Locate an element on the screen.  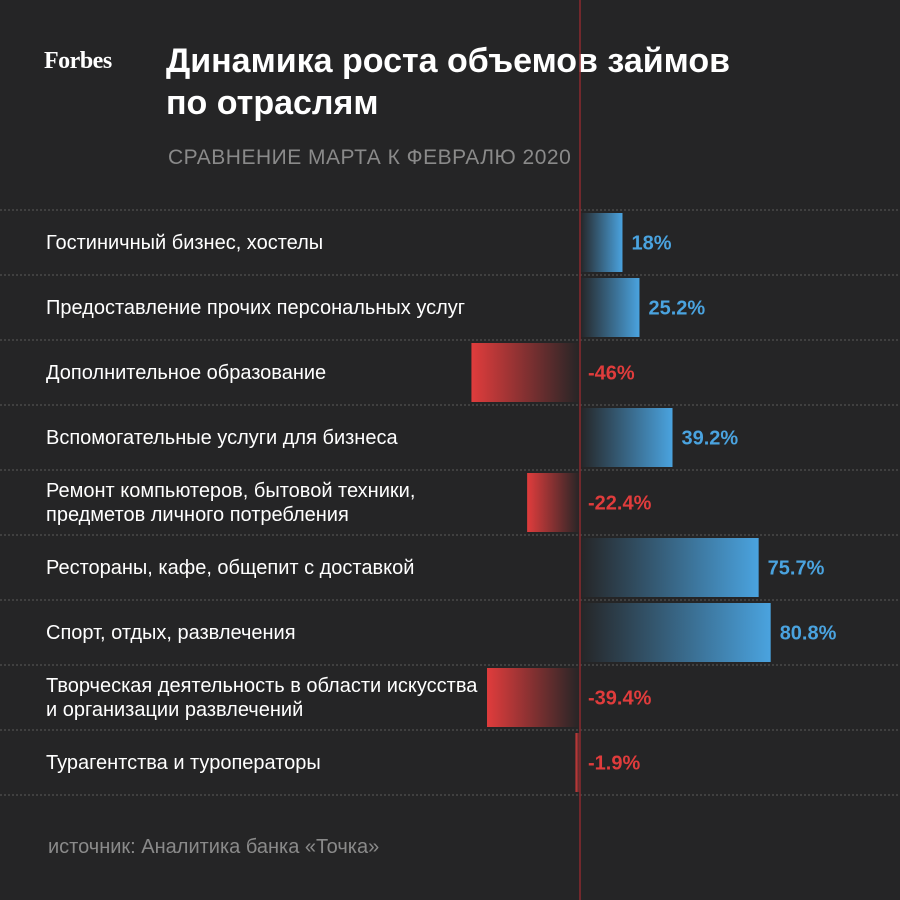
value-label: 18% is located at coordinates (651, 244).